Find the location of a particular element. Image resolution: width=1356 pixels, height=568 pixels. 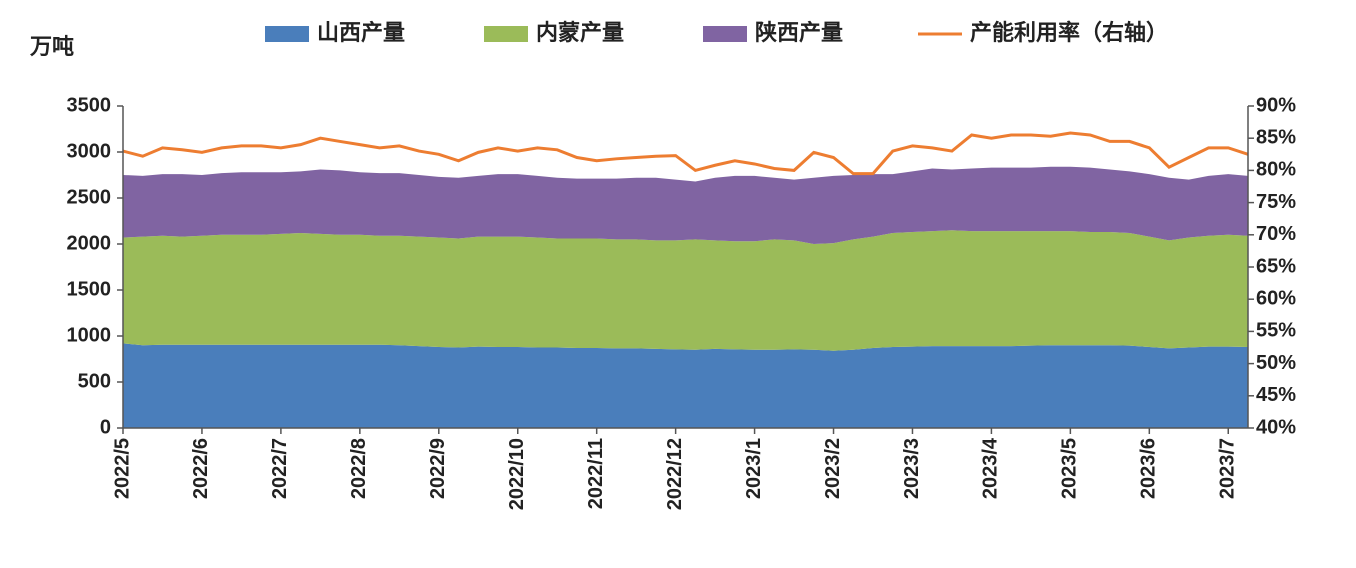

y-tick-label: 0 is located at coordinates (105, 427).